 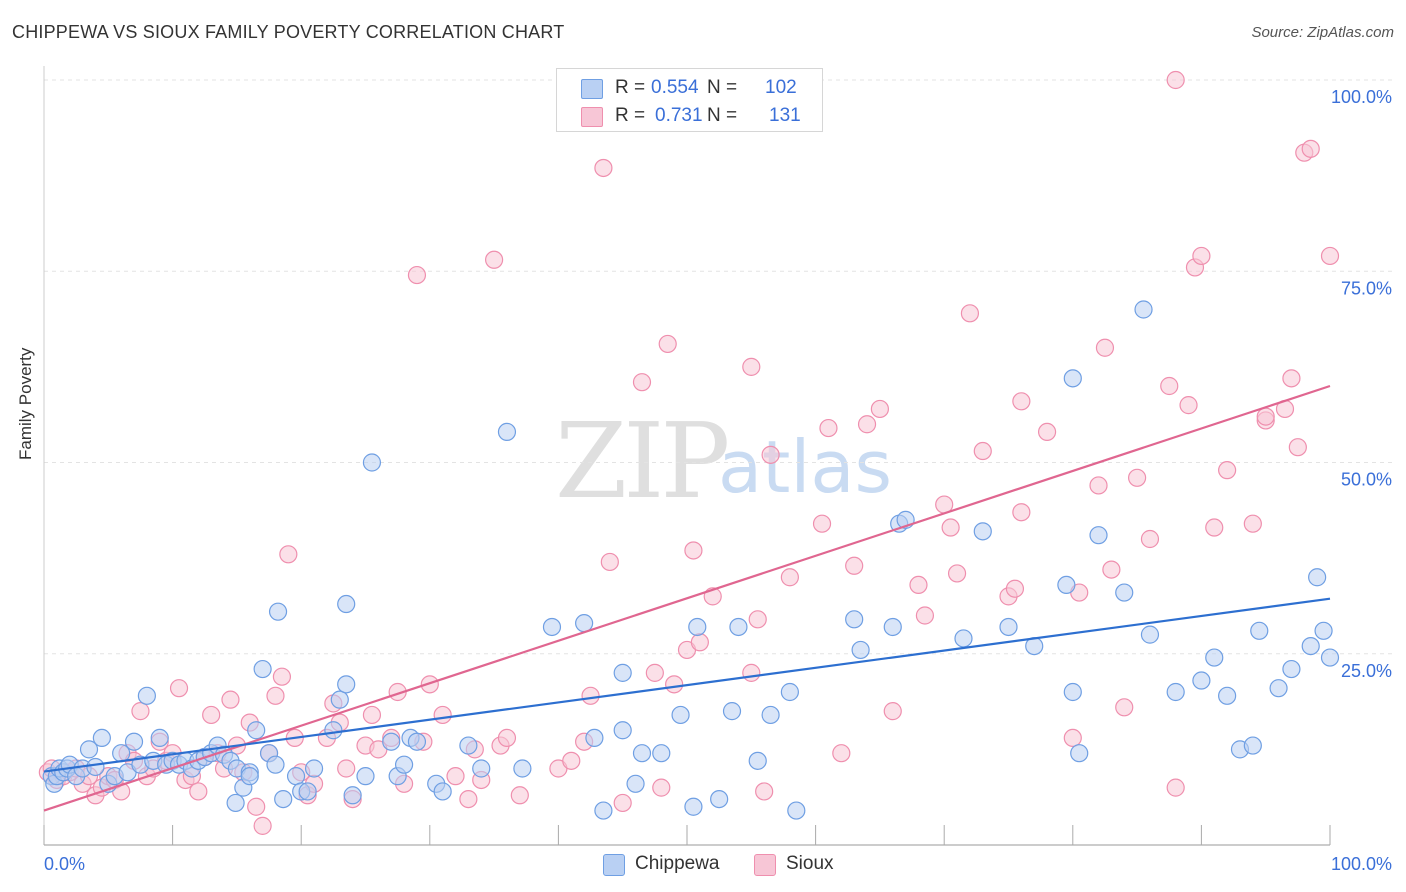 What do you see at coordinates (722, 87) in the screenshot?
I see `n-label: N =` at bounding box center [722, 87].